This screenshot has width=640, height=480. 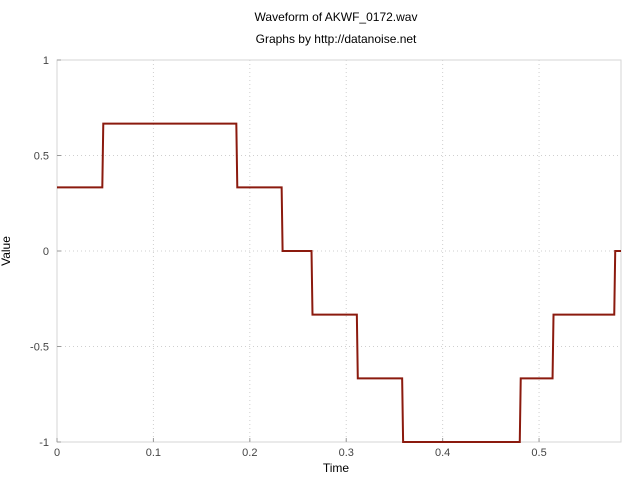 I want to click on y-tick-label: 0, so click(x=46, y=252).